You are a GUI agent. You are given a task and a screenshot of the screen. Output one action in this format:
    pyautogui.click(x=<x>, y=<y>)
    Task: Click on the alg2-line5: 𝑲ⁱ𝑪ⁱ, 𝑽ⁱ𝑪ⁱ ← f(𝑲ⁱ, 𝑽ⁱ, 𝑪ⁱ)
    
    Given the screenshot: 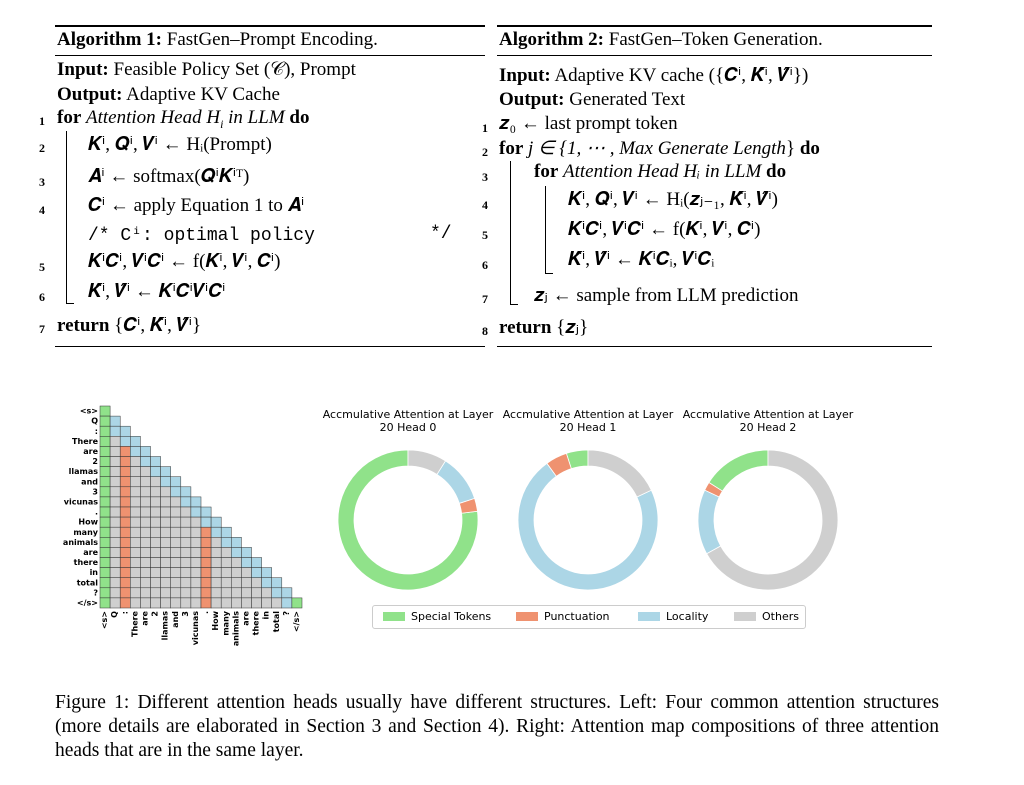 What is the action you would take?
    pyautogui.click(x=664, y=229)
    